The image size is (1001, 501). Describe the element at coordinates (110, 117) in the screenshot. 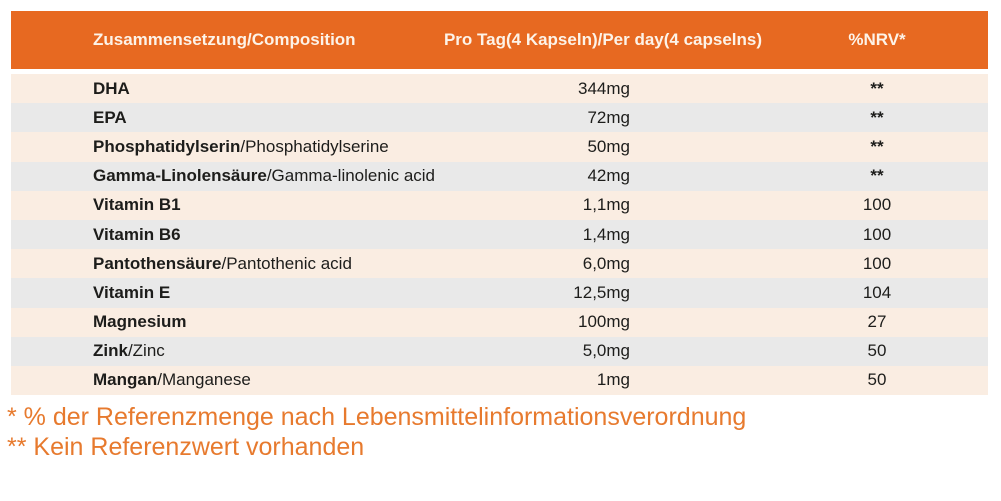

I see `ingredient-name-de: EPA` at that location.